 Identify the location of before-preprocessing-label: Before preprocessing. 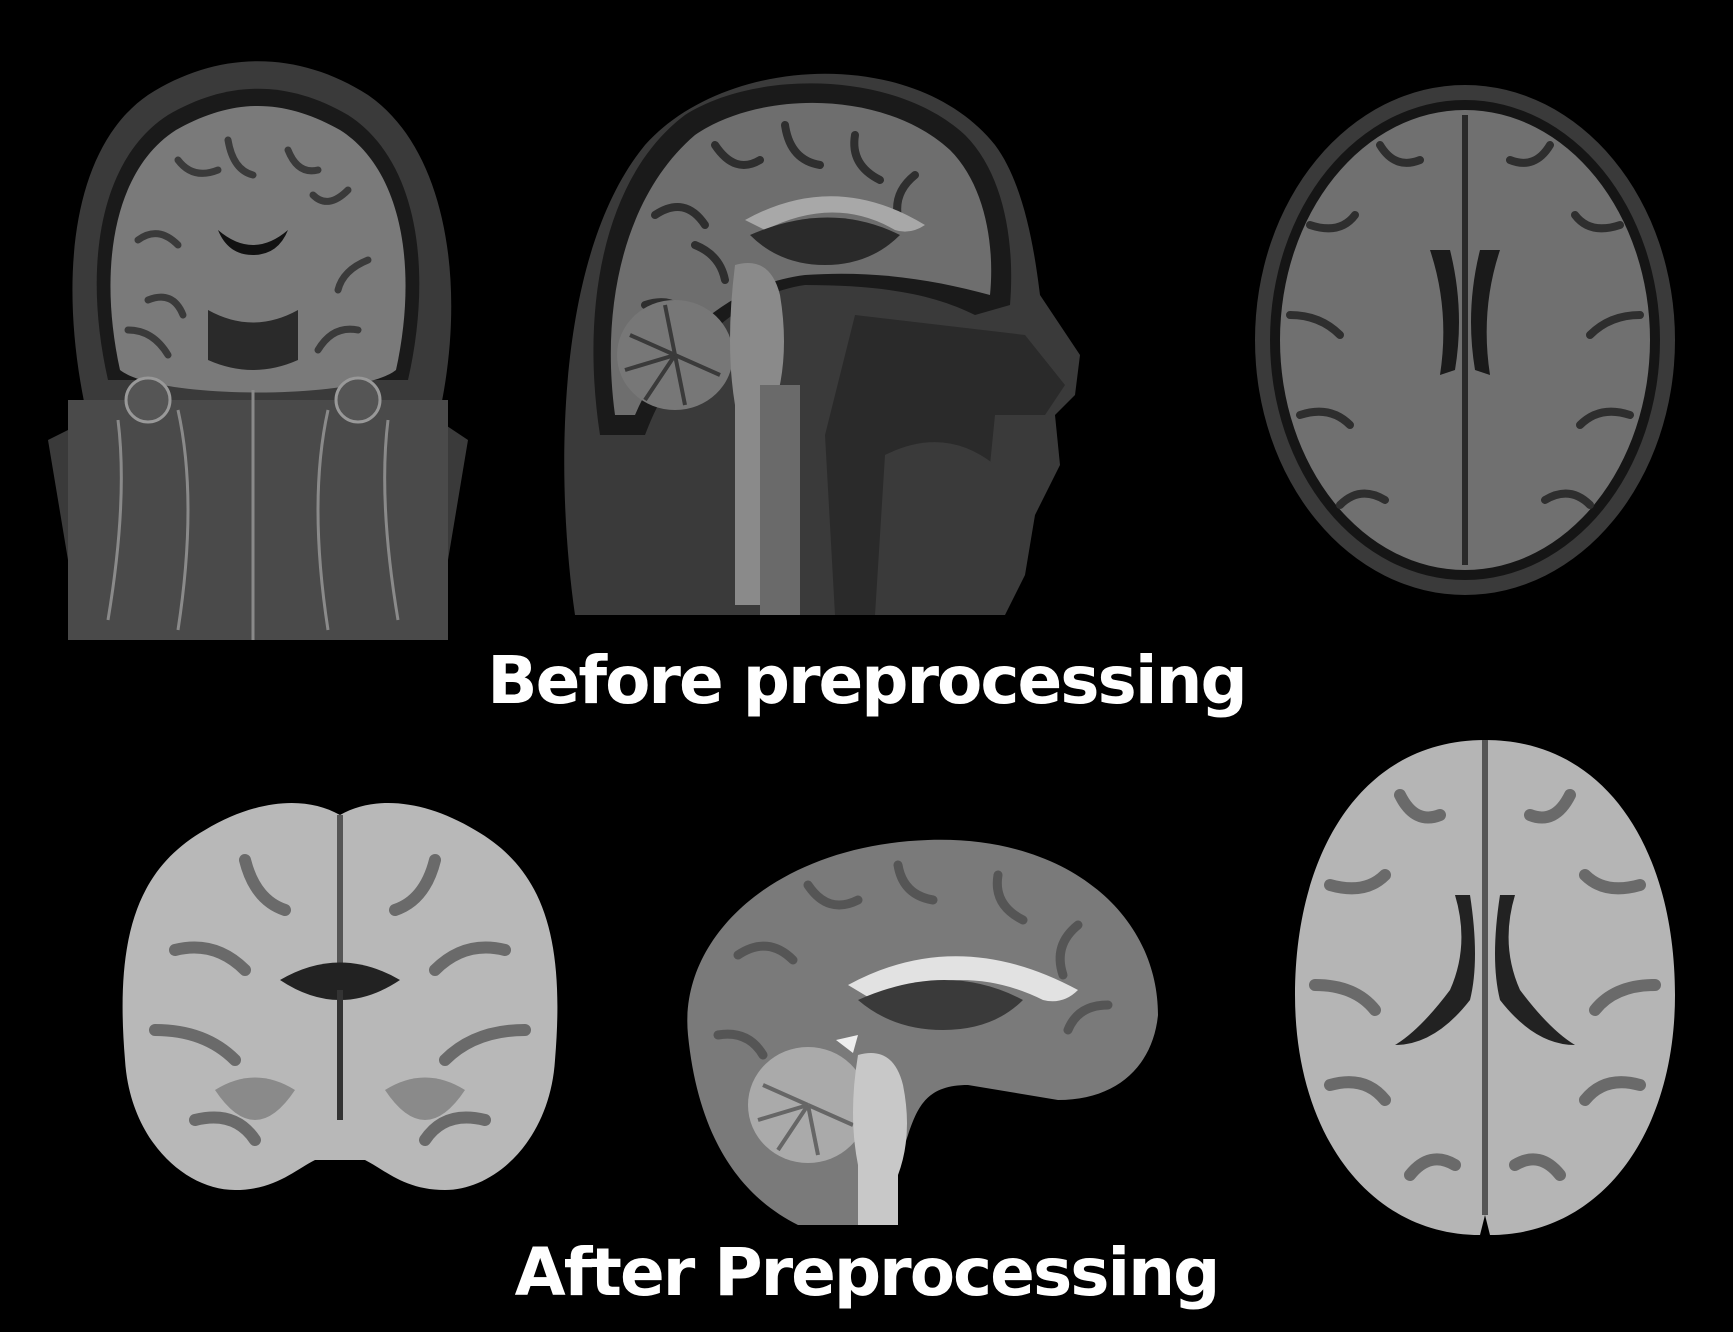
(867, 680).